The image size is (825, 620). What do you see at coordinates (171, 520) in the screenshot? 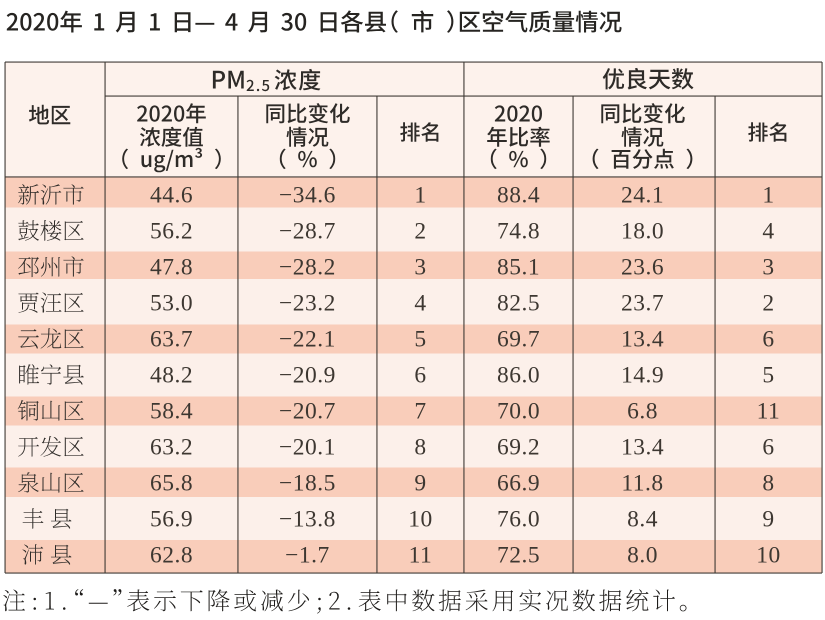
I see `svg-text: 56.9` at bounding box center [171, 520].